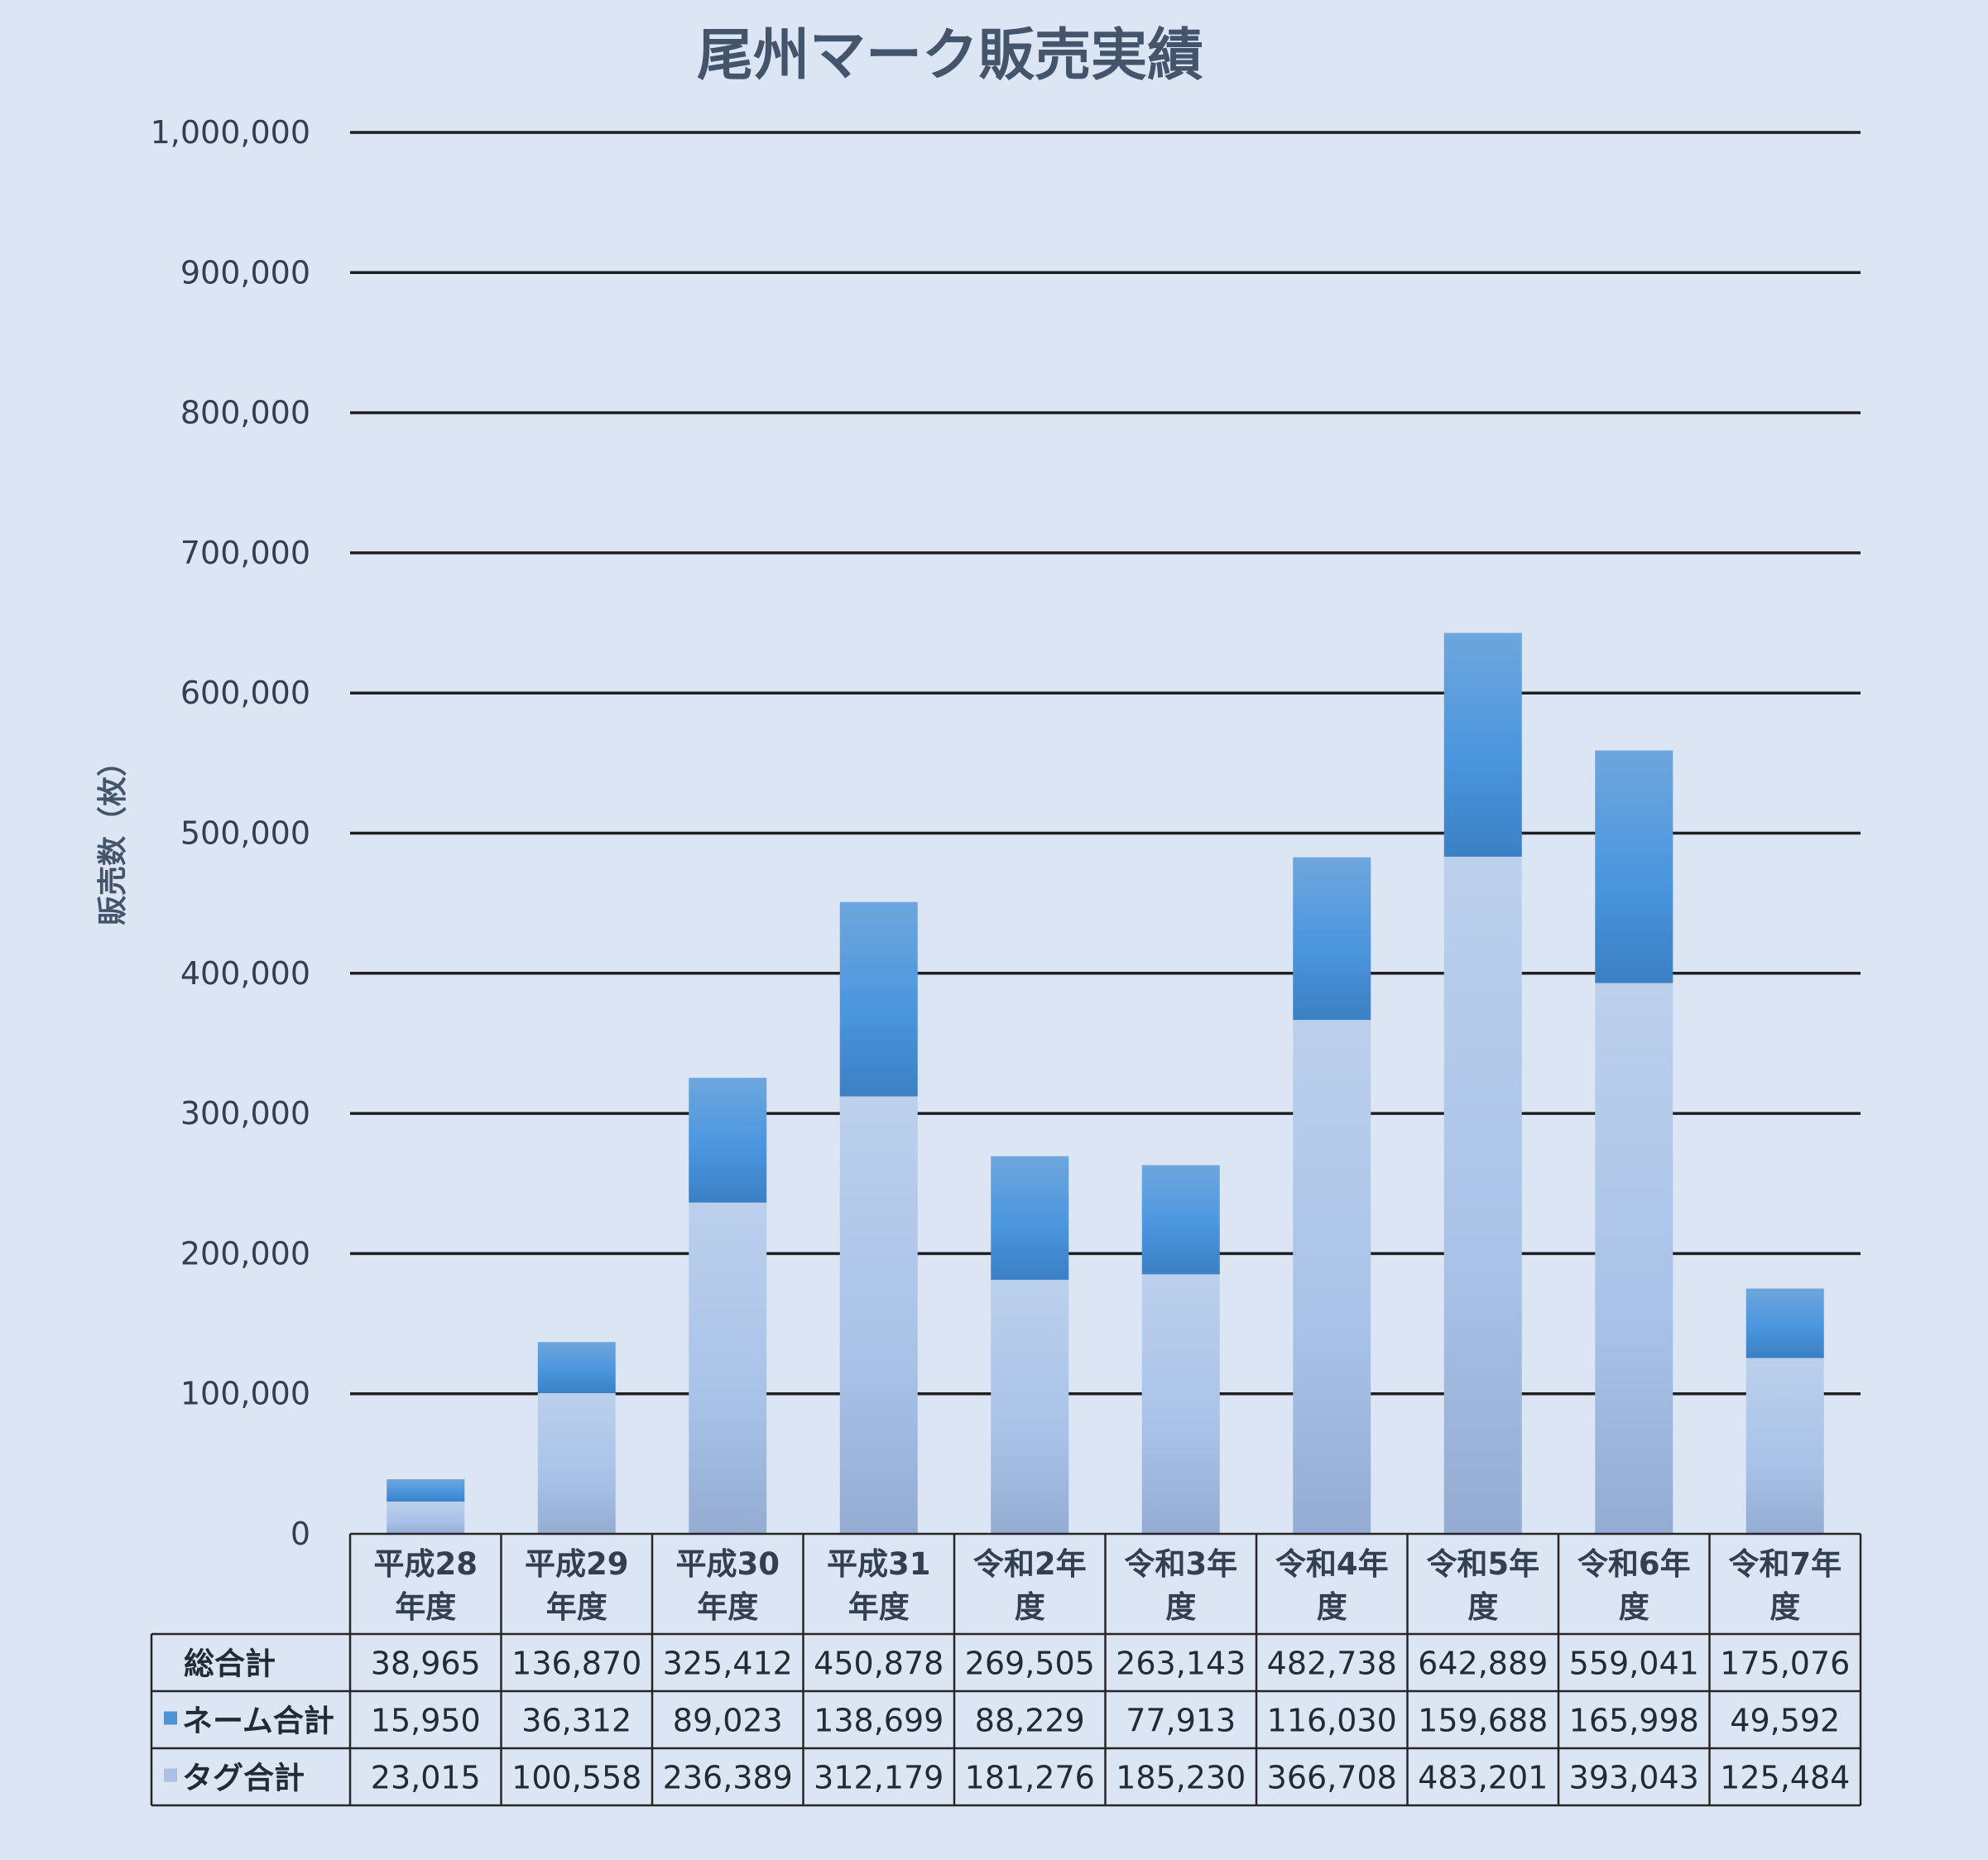  What do you see at coordinates (426, 1564) in the screenshot?
I see `x-category-label: 平成28` at bounding box center [426, 1564].